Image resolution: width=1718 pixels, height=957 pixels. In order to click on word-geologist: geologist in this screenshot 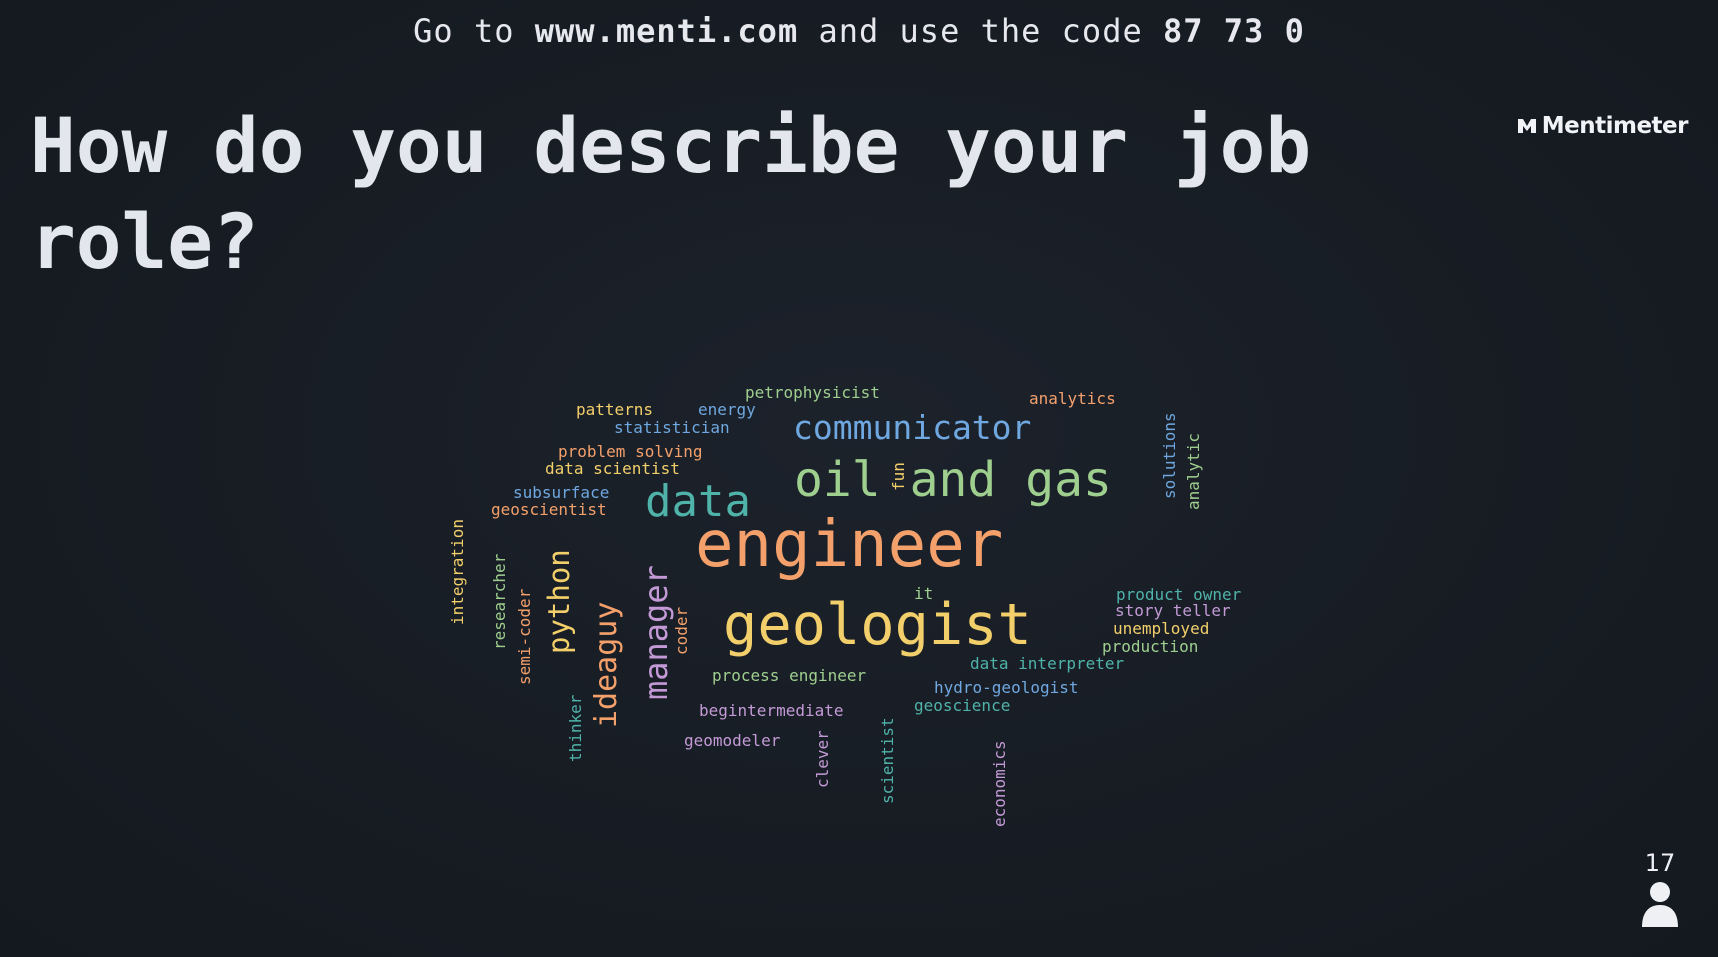, I will do `click(877, 625)`.